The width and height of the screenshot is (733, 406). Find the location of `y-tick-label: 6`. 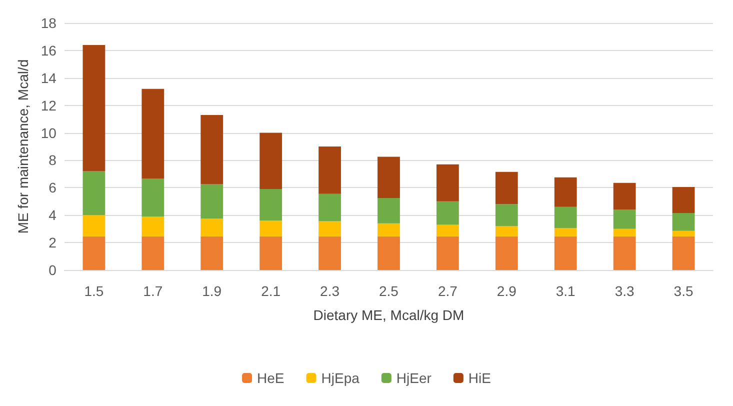

y-tick-label: 6 is located at coordinates (52, 188).